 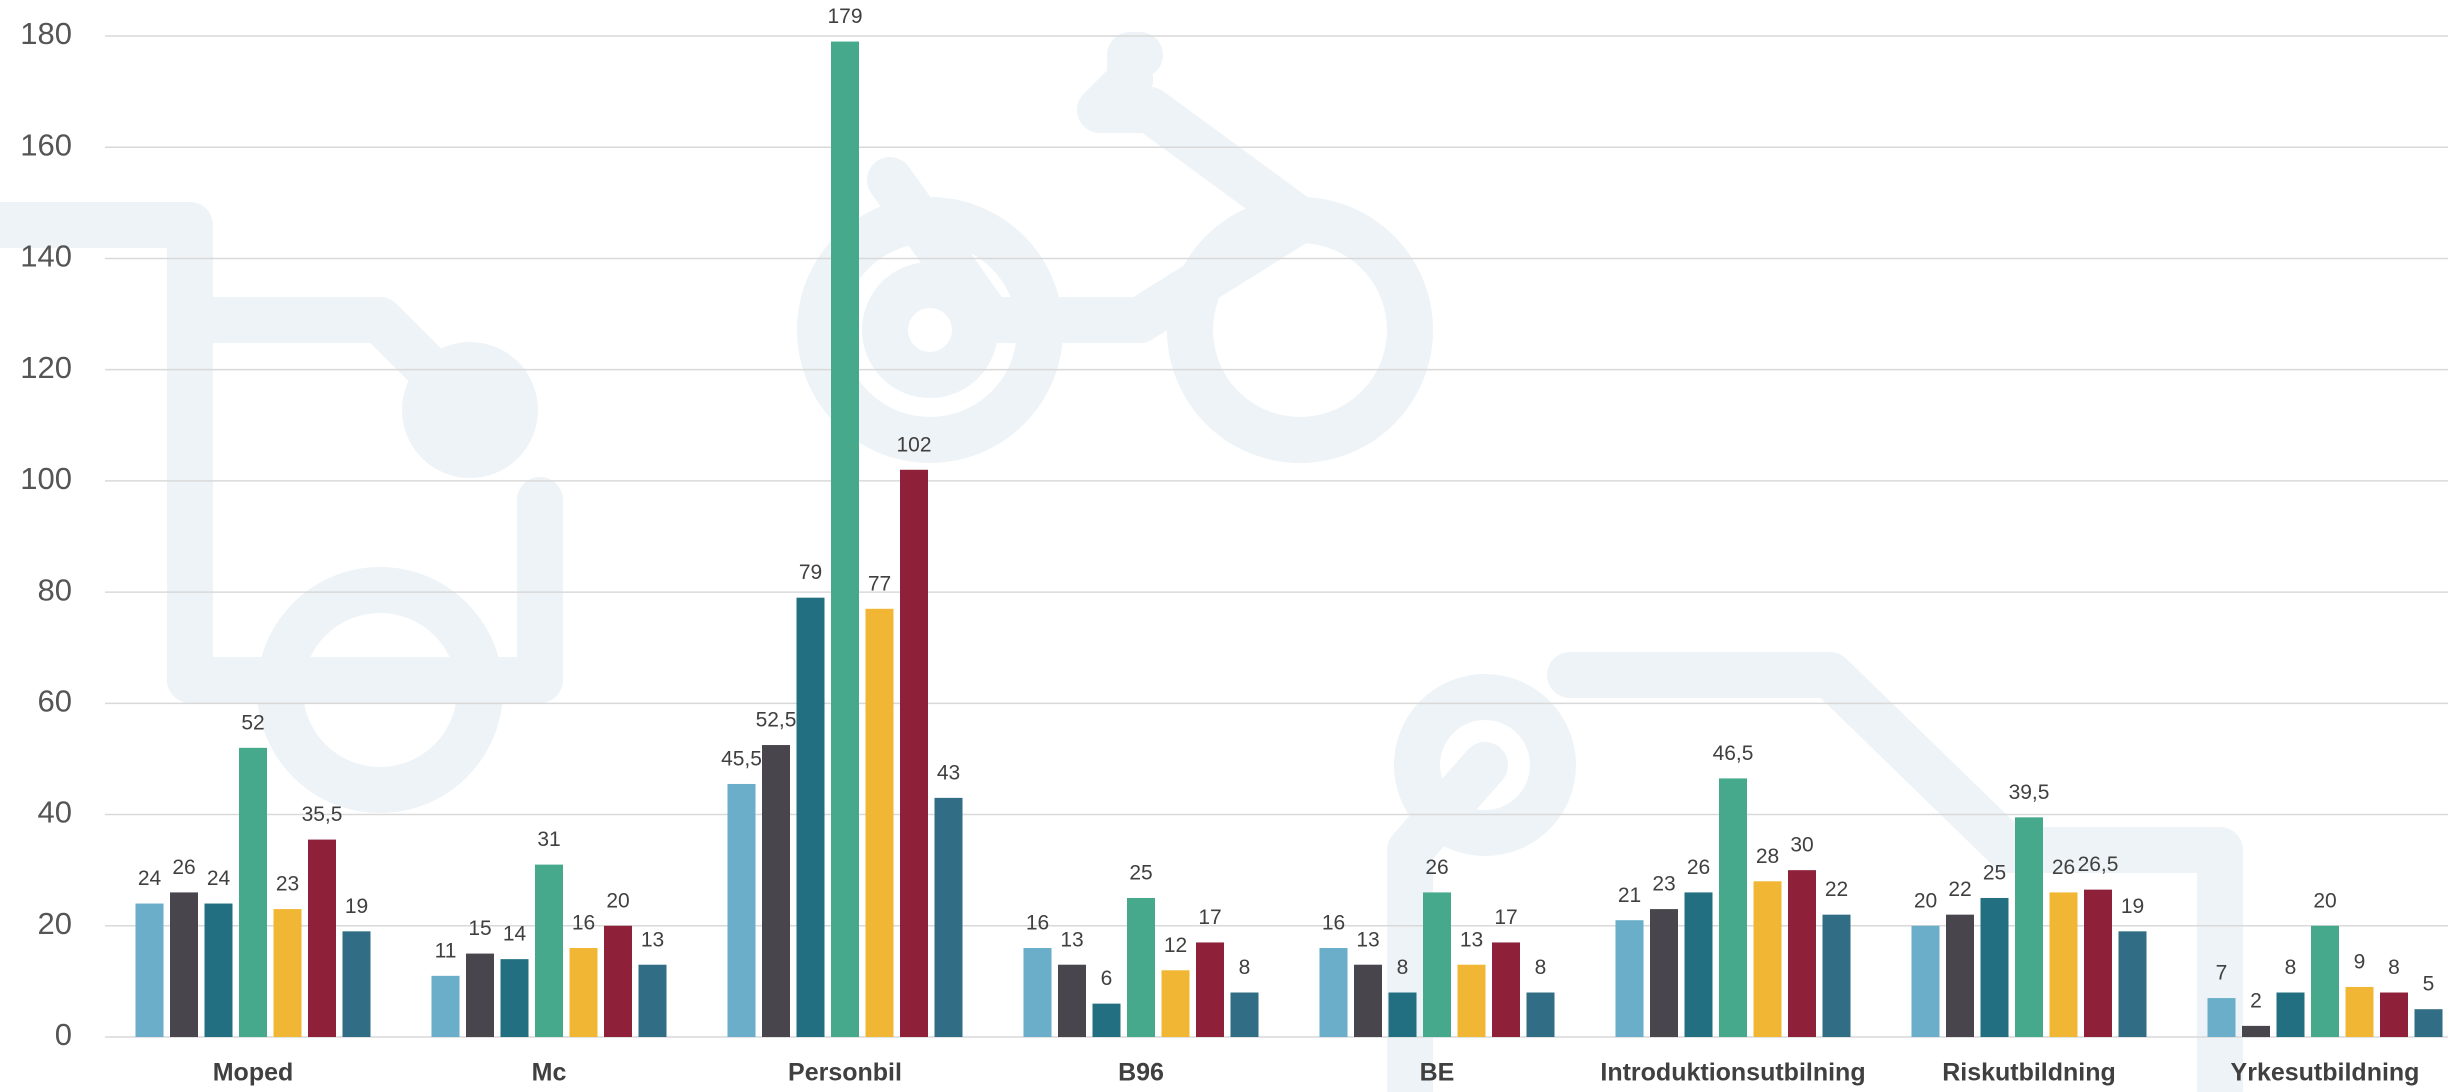 What do you see at coordinates (548, 839) in the screenshot?
I see `value-label: 31` at bounding box center [548, 839].